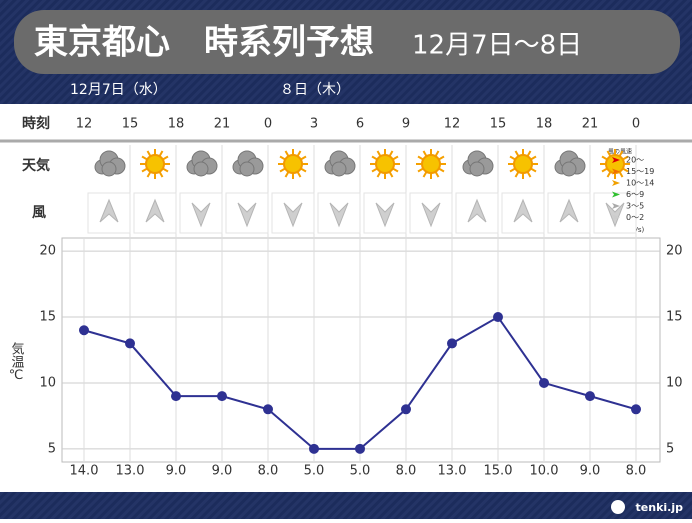 The width and height of the screenshot is (692, 523). I want to click on y-tick-label: 20, so click(47, 251).